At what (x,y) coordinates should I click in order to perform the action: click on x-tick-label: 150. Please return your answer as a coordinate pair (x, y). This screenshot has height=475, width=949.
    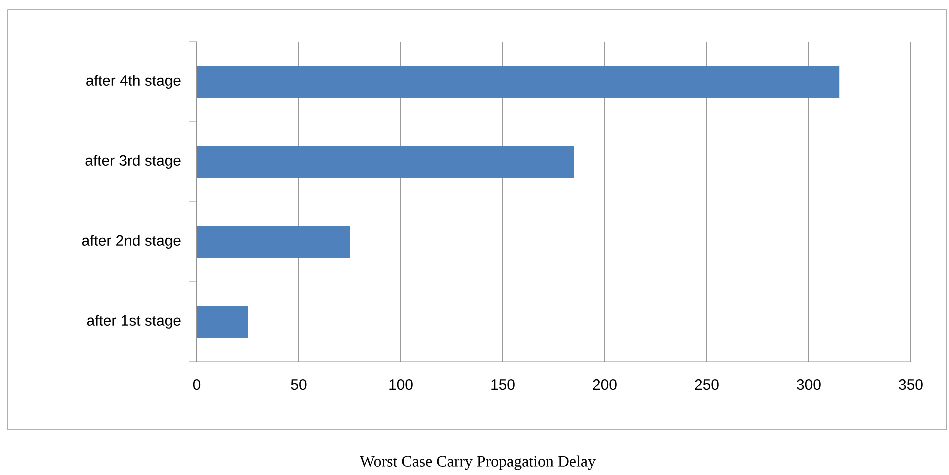
    Looking at the image, I should click on (503, 385).